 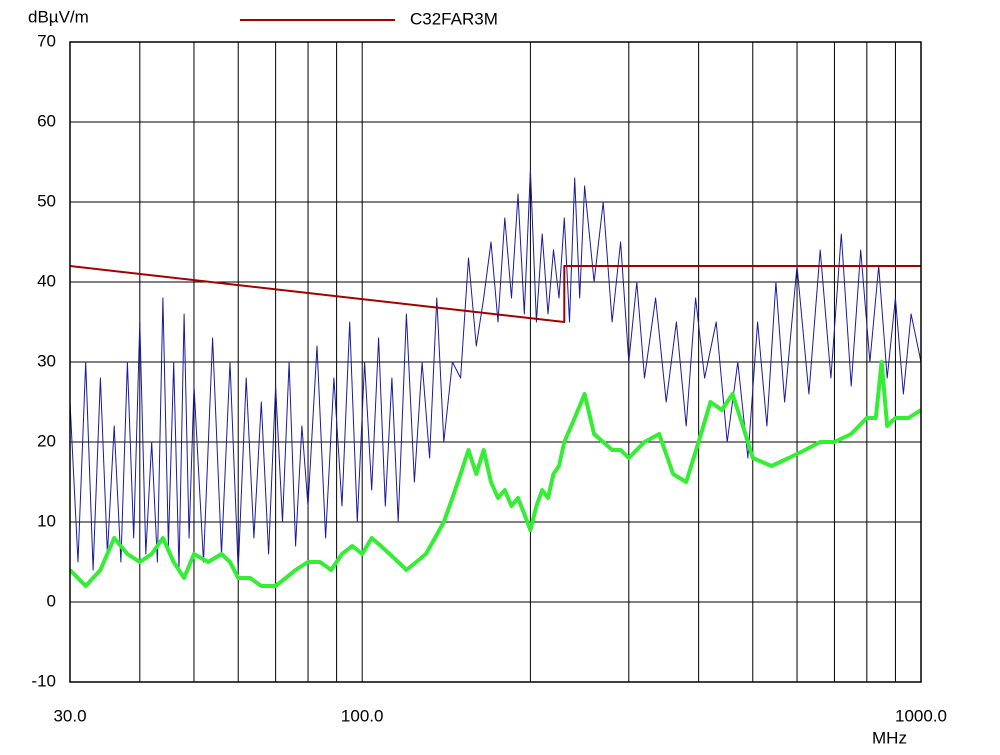 What do you see at coordinates (46, 40) in the screenshot?
I see `y-tick-label: 70` at bounding box center [46, 40].